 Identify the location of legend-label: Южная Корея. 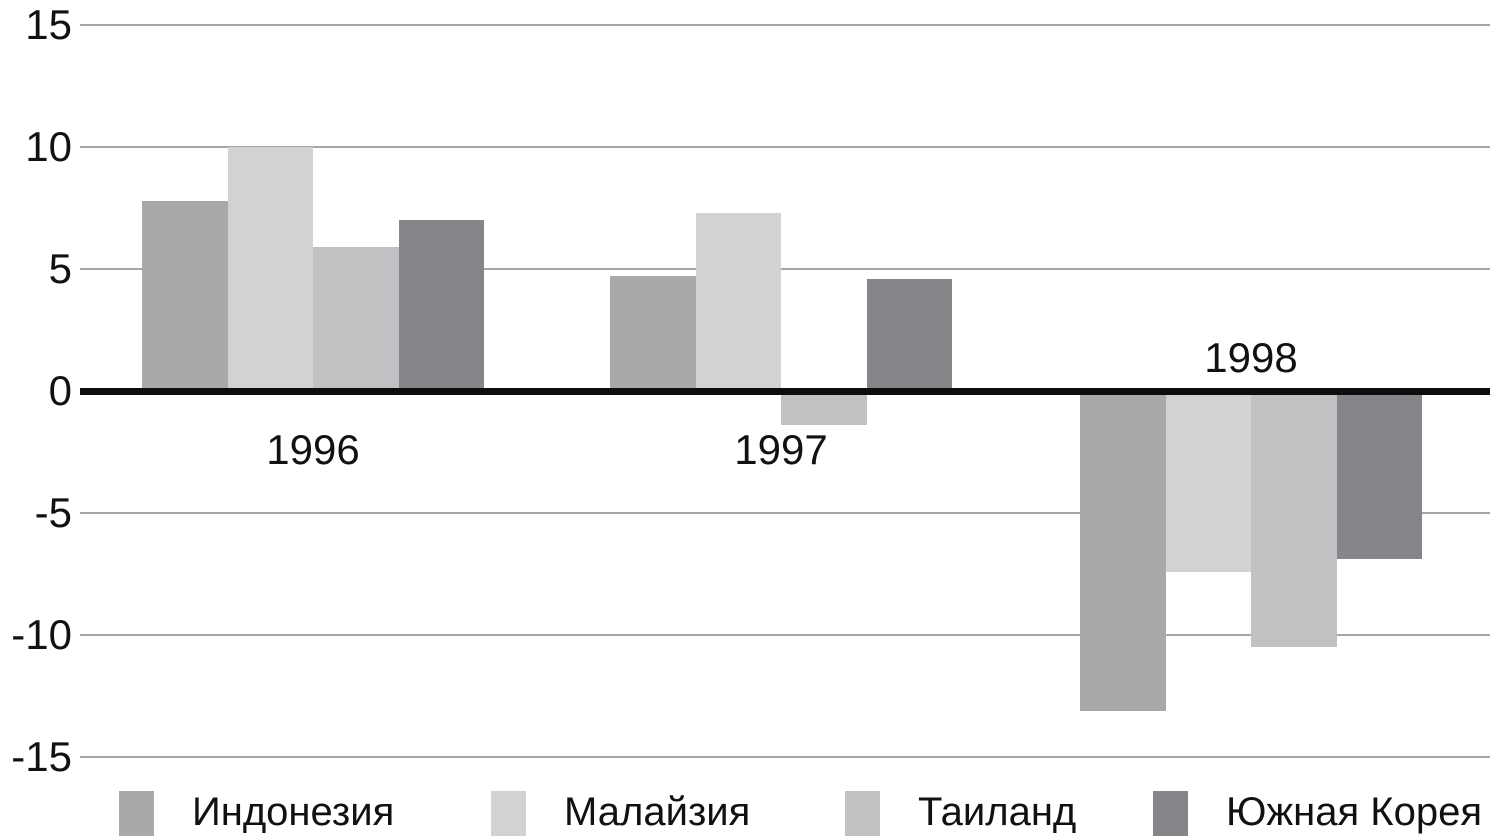
(1354, 812).